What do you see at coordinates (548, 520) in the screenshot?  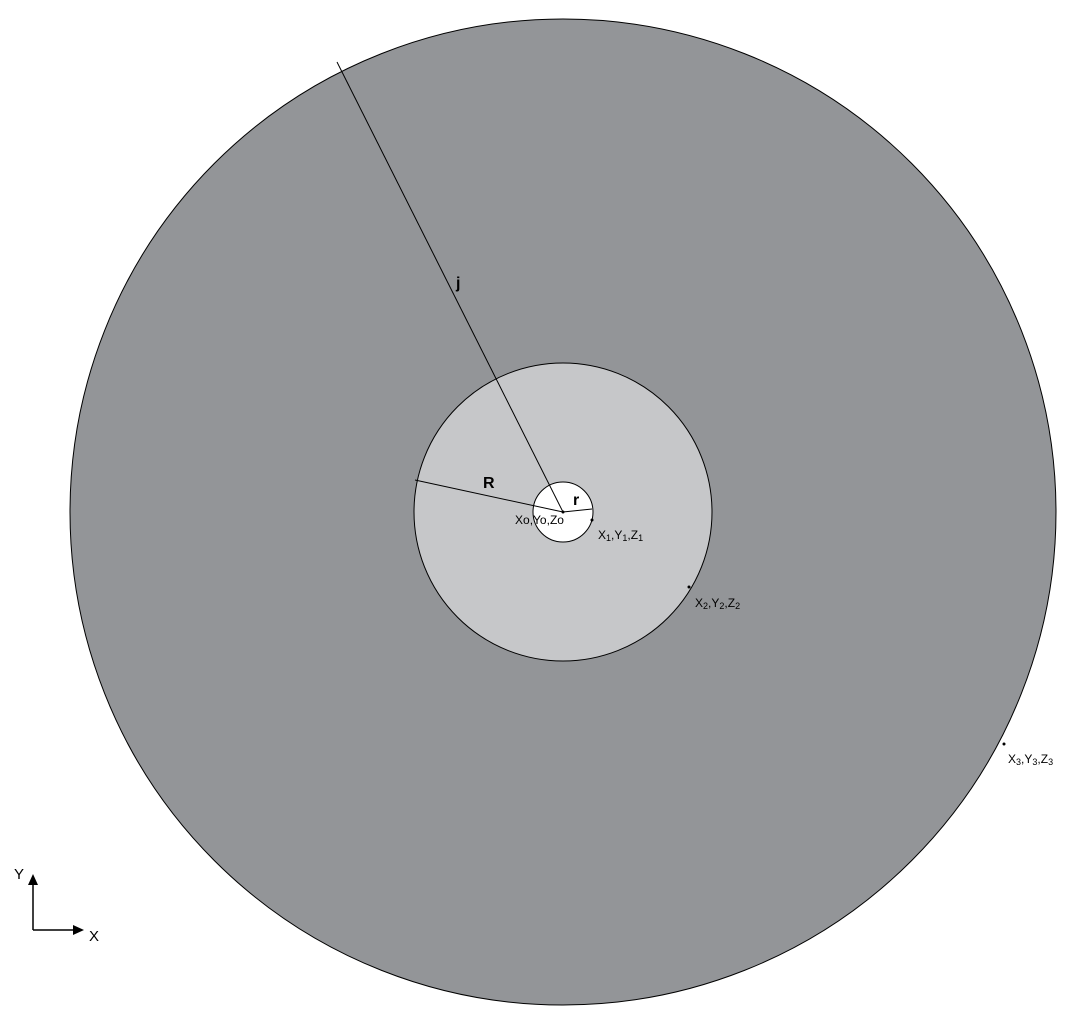 I see `center-sep-2: ,` at bounding box center [548, 520].